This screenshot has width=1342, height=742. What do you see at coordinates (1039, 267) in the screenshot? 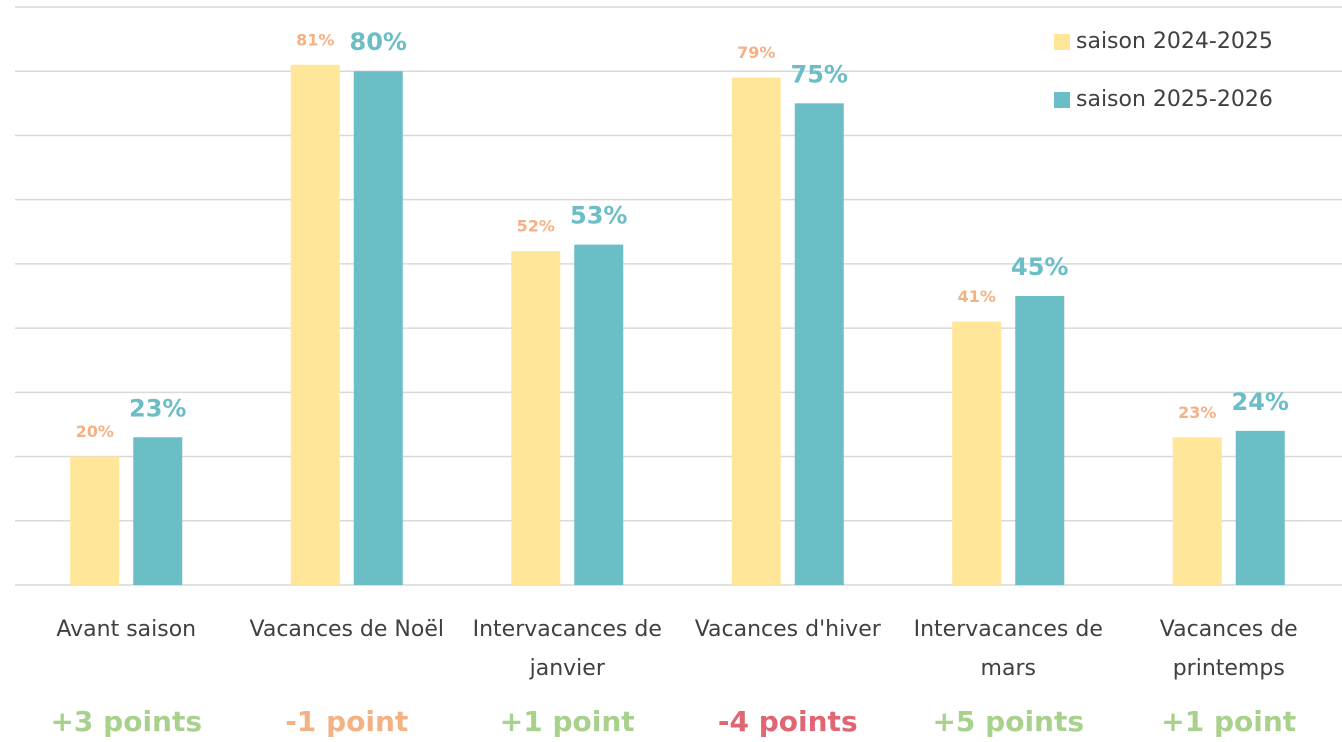
I see `data-label: 45%` at bounding box center [1039, 267].